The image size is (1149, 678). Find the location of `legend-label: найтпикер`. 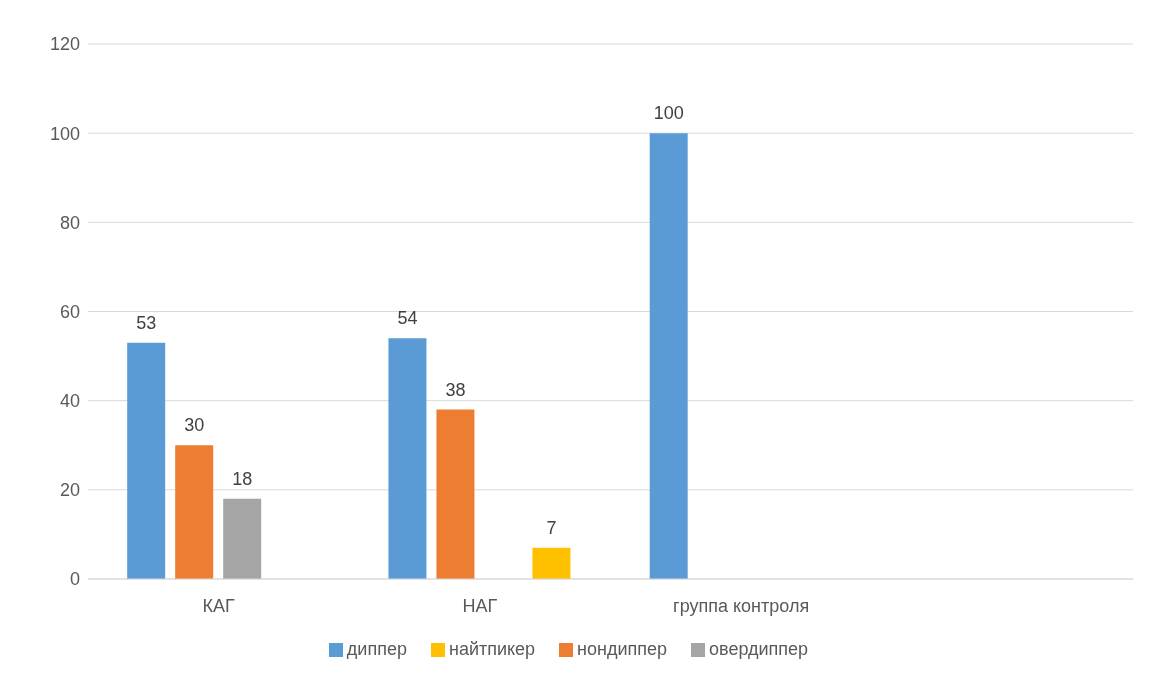

legend-label: найтпикер is located at coordinates (492, 649).